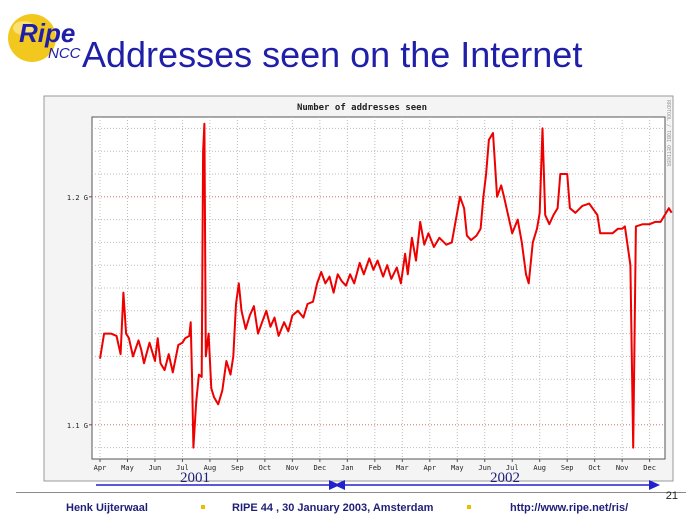 This screenshot has height=525, width=700. What do you see at coordinates (671, 496) in the screenshot?
I see `slide-number: 21` at bounding box center [671, 496].